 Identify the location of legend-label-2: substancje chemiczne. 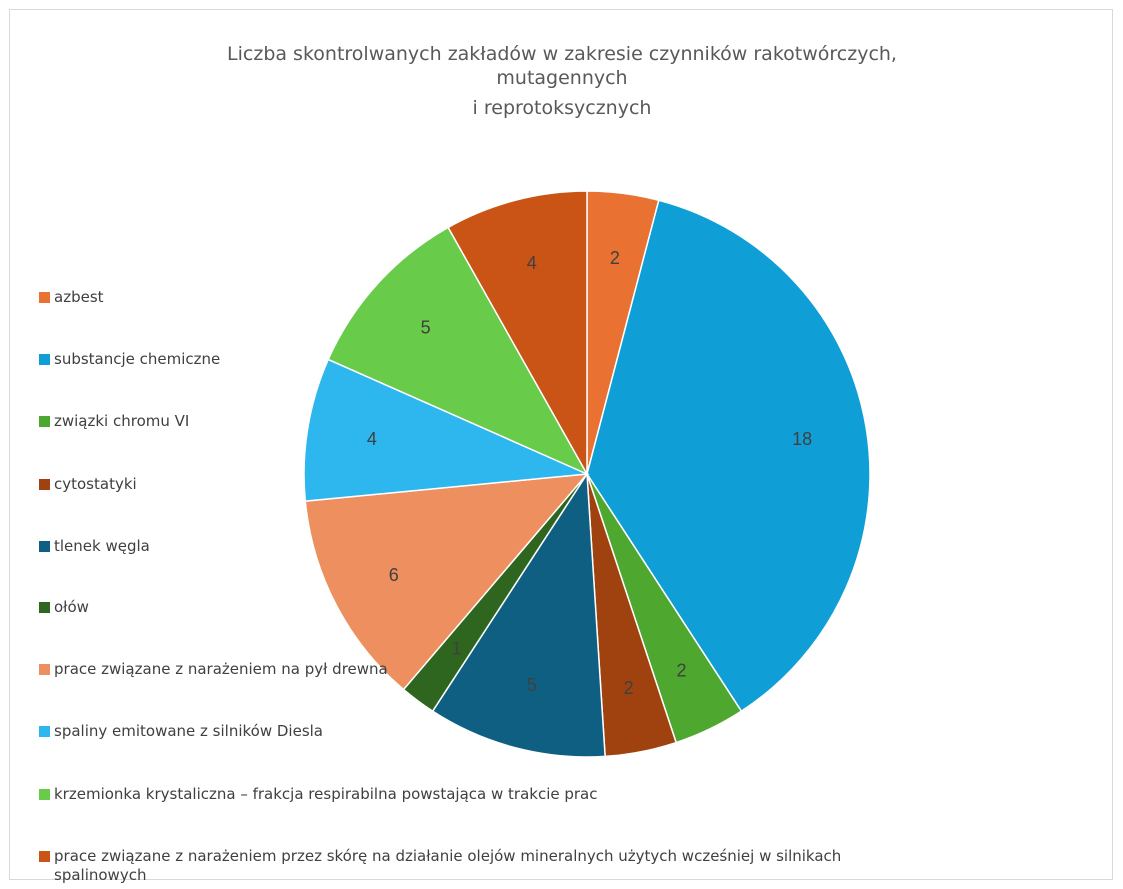
(137, 359).